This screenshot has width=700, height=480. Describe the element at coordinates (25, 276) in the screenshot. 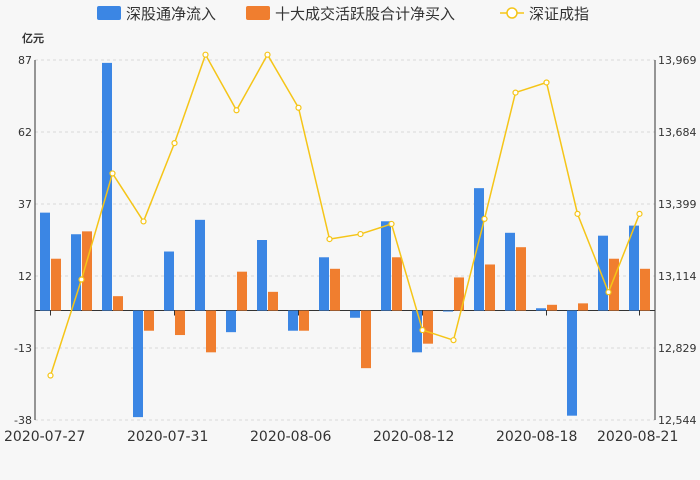

I see `y-left-tick: 12` at that location.